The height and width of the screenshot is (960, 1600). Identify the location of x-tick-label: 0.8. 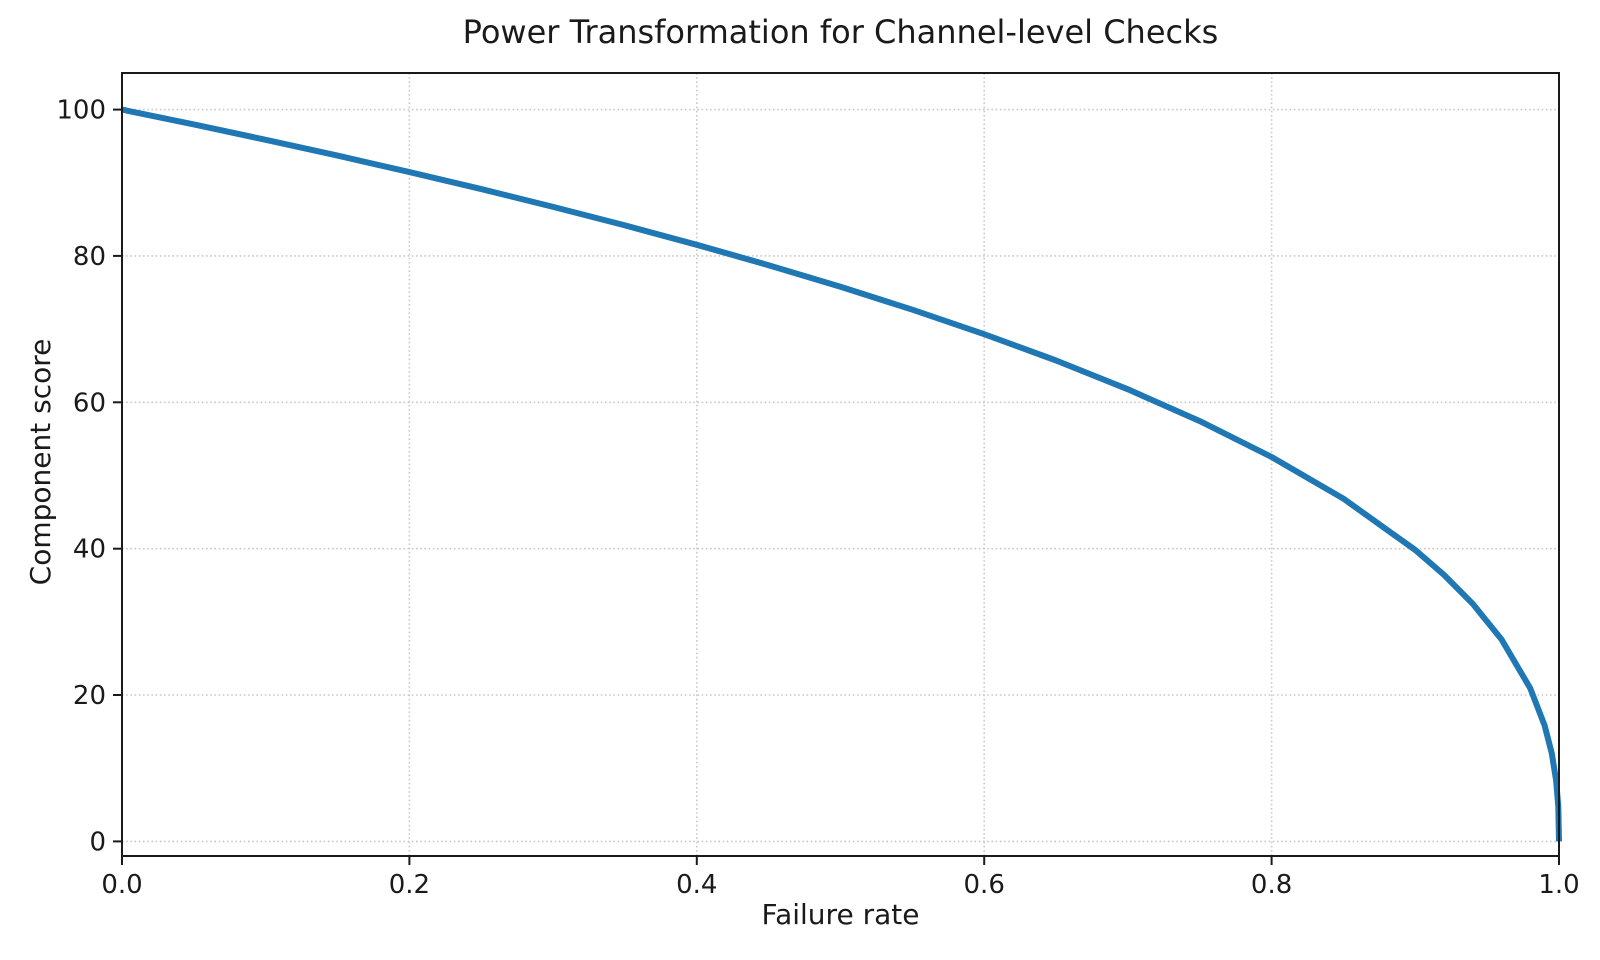
(1271, 885).